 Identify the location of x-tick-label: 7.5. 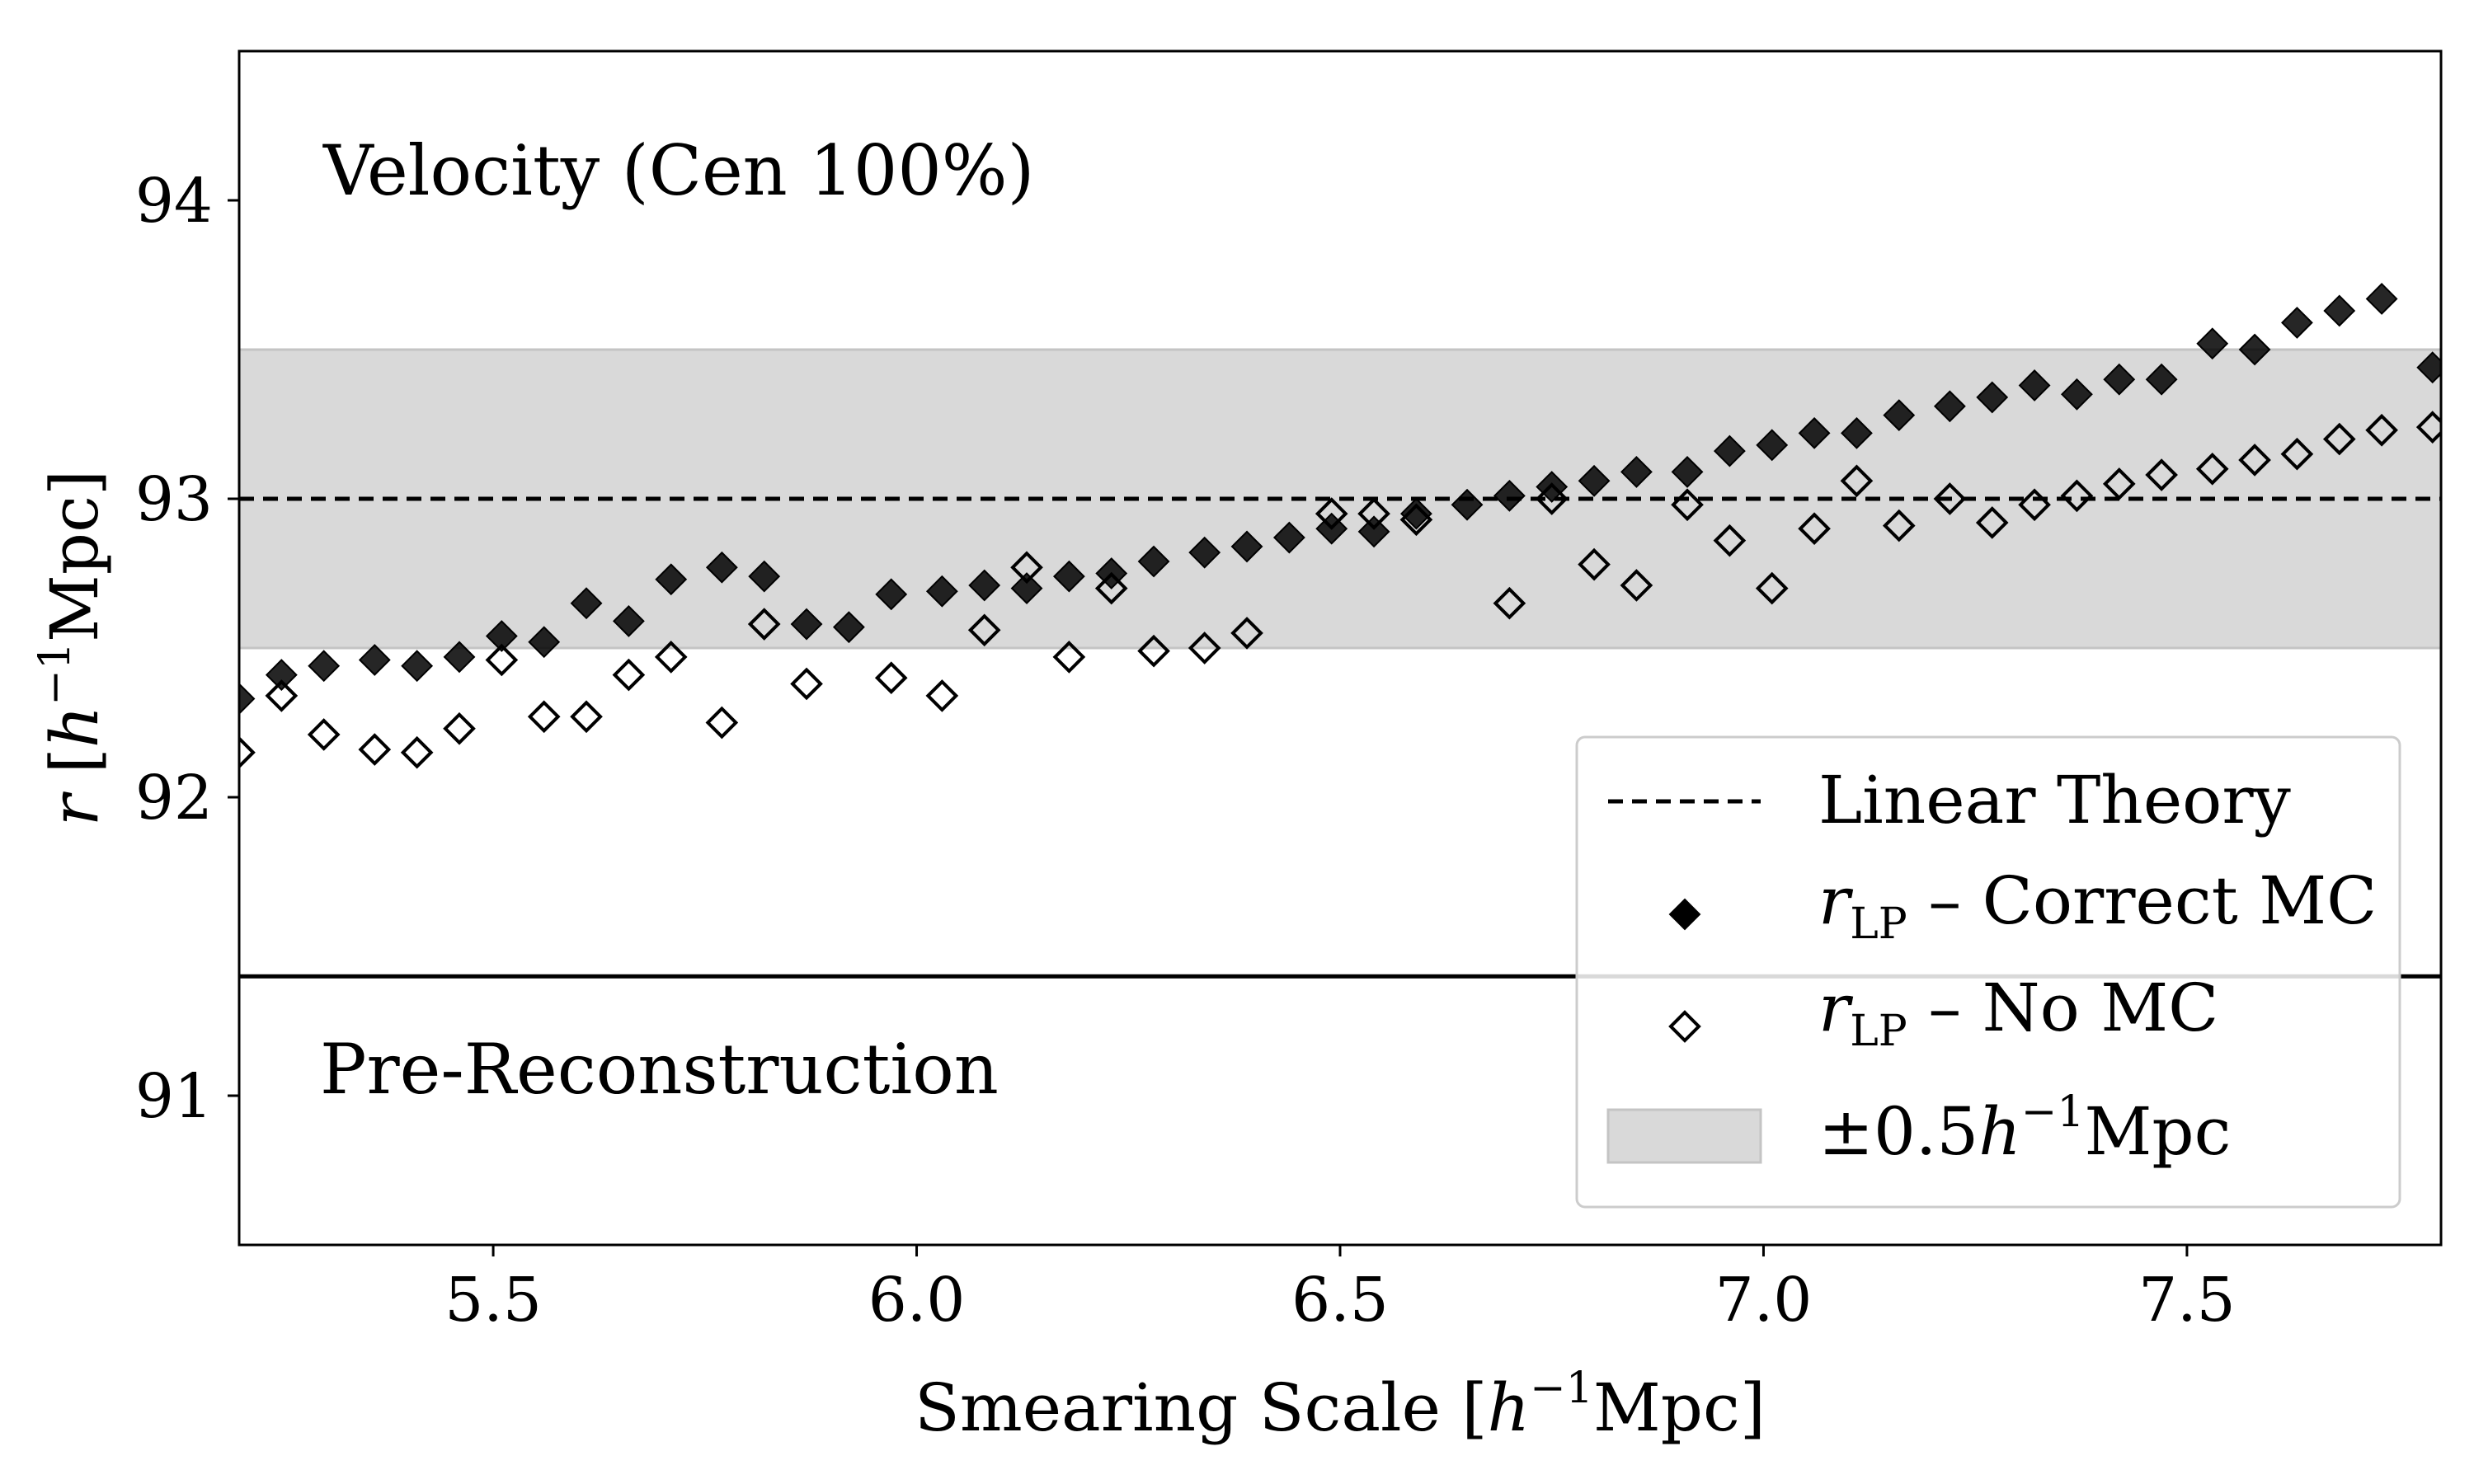
(2187, 1300).